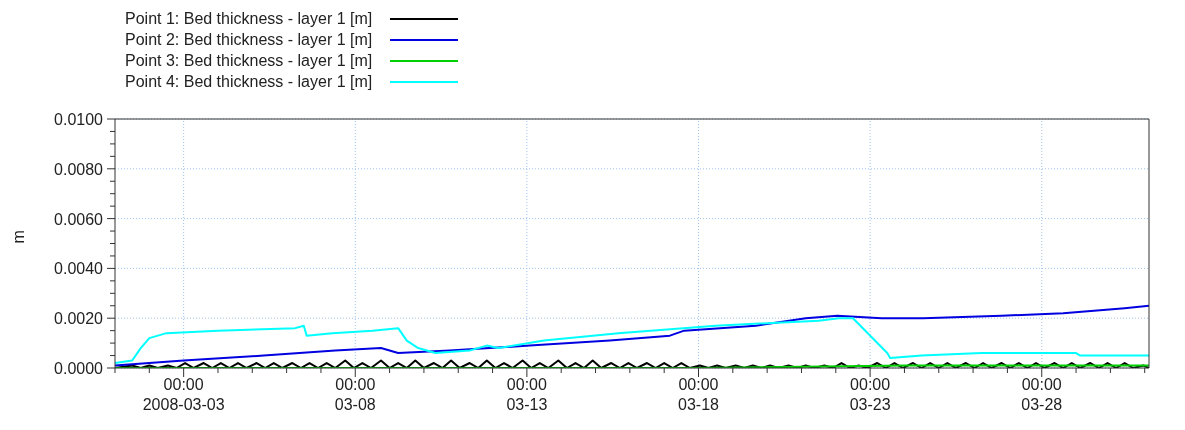  What do you see at coordinates (249, 60) in the screenshot?
I see `legend-label: Point 3: Bed thickness - layer 1 [m]` at bounding box center [249, 60].